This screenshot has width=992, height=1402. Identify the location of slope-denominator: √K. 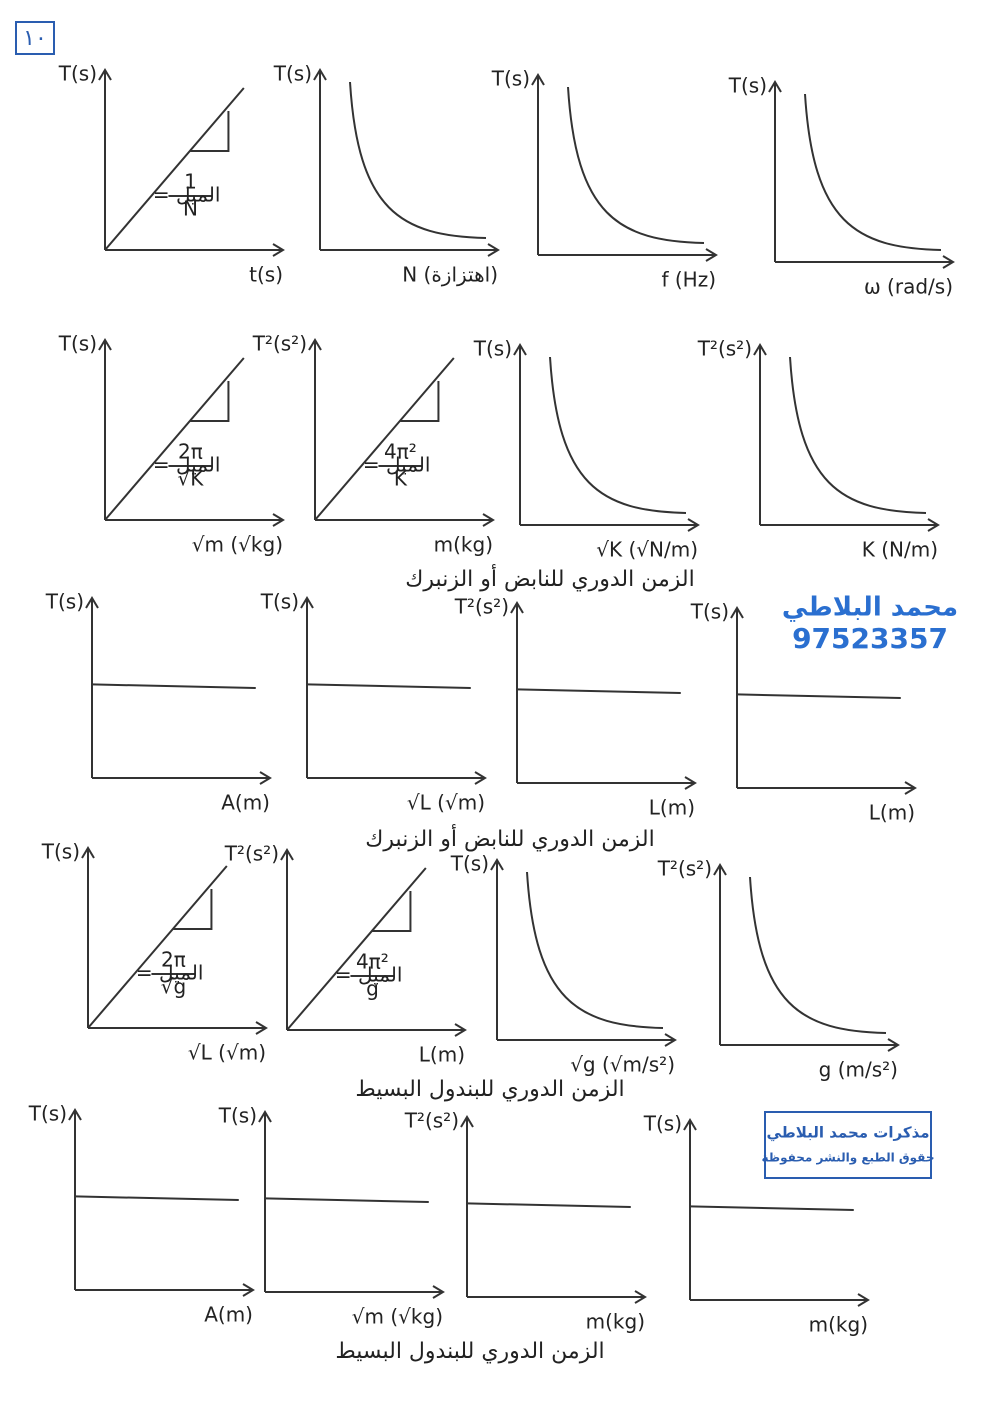
(191, 479).